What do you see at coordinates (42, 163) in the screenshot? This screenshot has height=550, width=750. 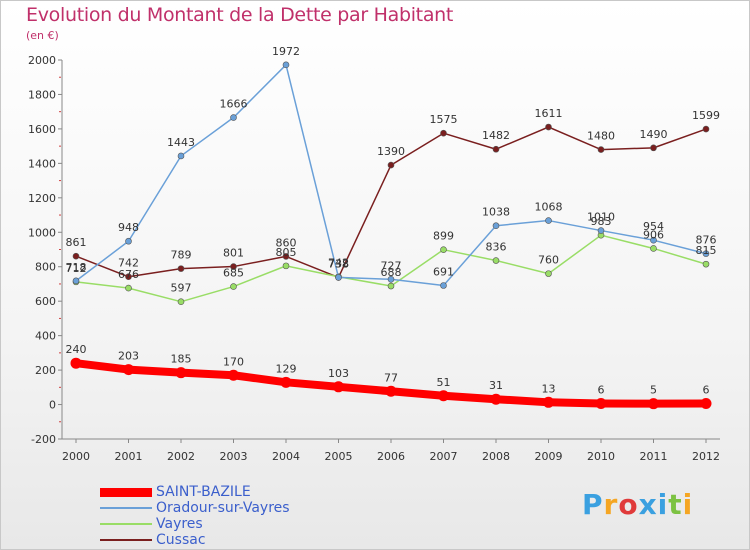 I see `y-tick-label: 1400` at bounding box center [42, 163].